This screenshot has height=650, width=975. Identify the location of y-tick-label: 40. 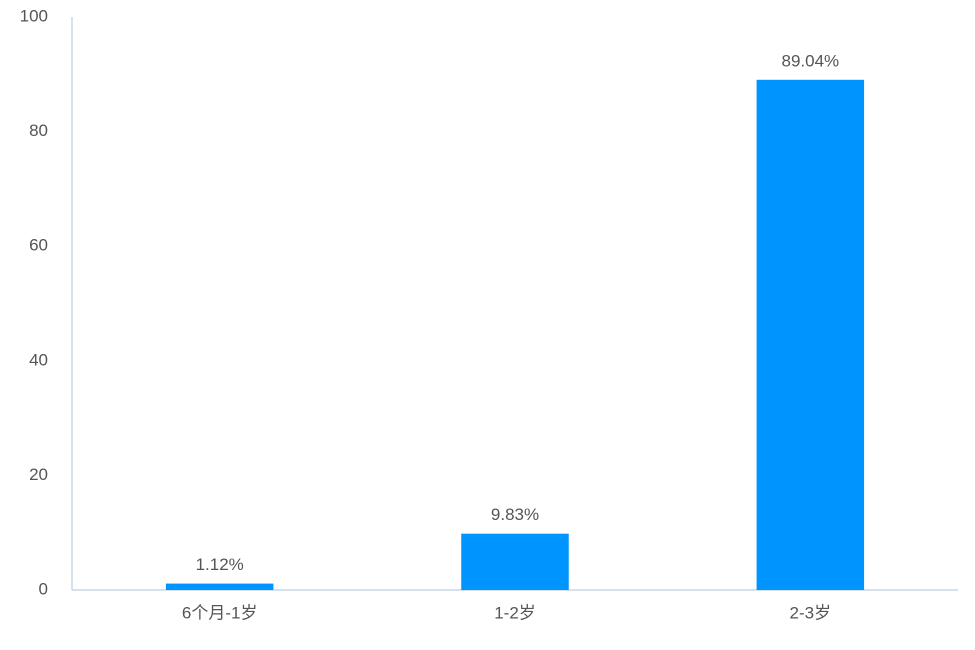
(38, 359).